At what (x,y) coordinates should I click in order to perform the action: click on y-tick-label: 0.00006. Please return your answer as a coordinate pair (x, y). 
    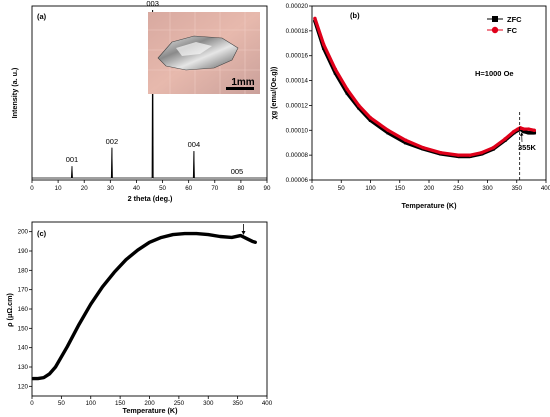
    Looking at the image, I should click on (297, 180).